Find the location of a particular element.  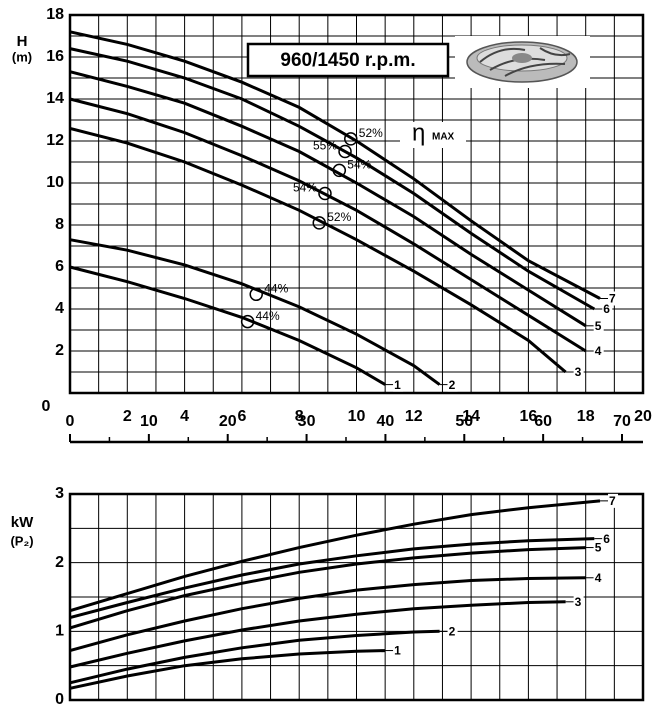

rpm-box is located at coordinates (348, 60).